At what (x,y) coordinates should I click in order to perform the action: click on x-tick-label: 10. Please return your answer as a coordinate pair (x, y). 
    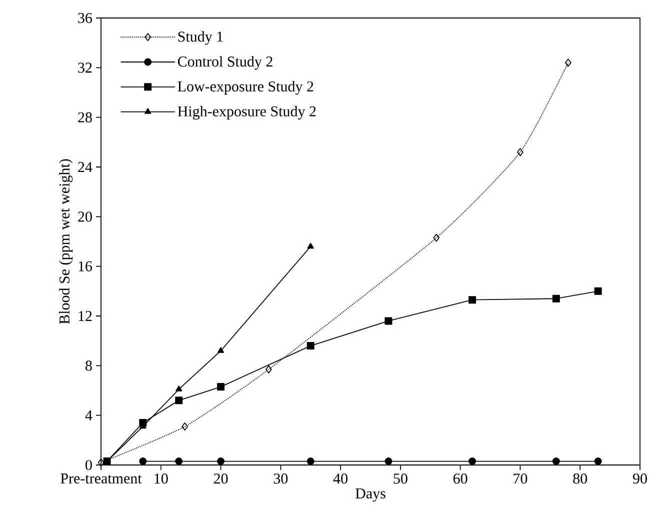
    Looking at the image, I should click on (161, 479).